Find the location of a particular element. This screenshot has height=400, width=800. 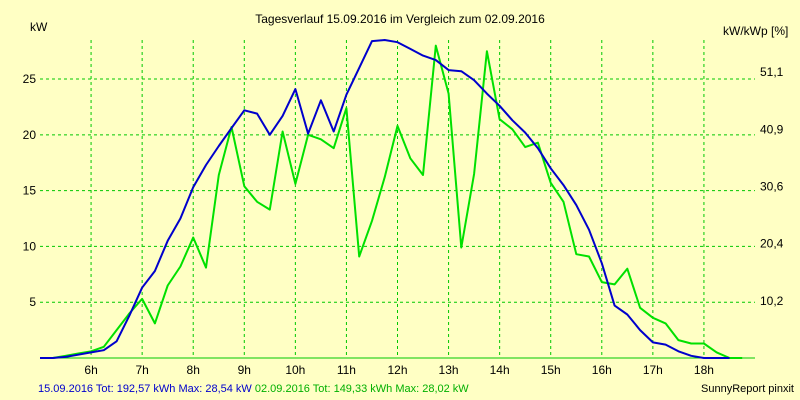

y-tick-label: 25 is located at coordinates (30, 79).